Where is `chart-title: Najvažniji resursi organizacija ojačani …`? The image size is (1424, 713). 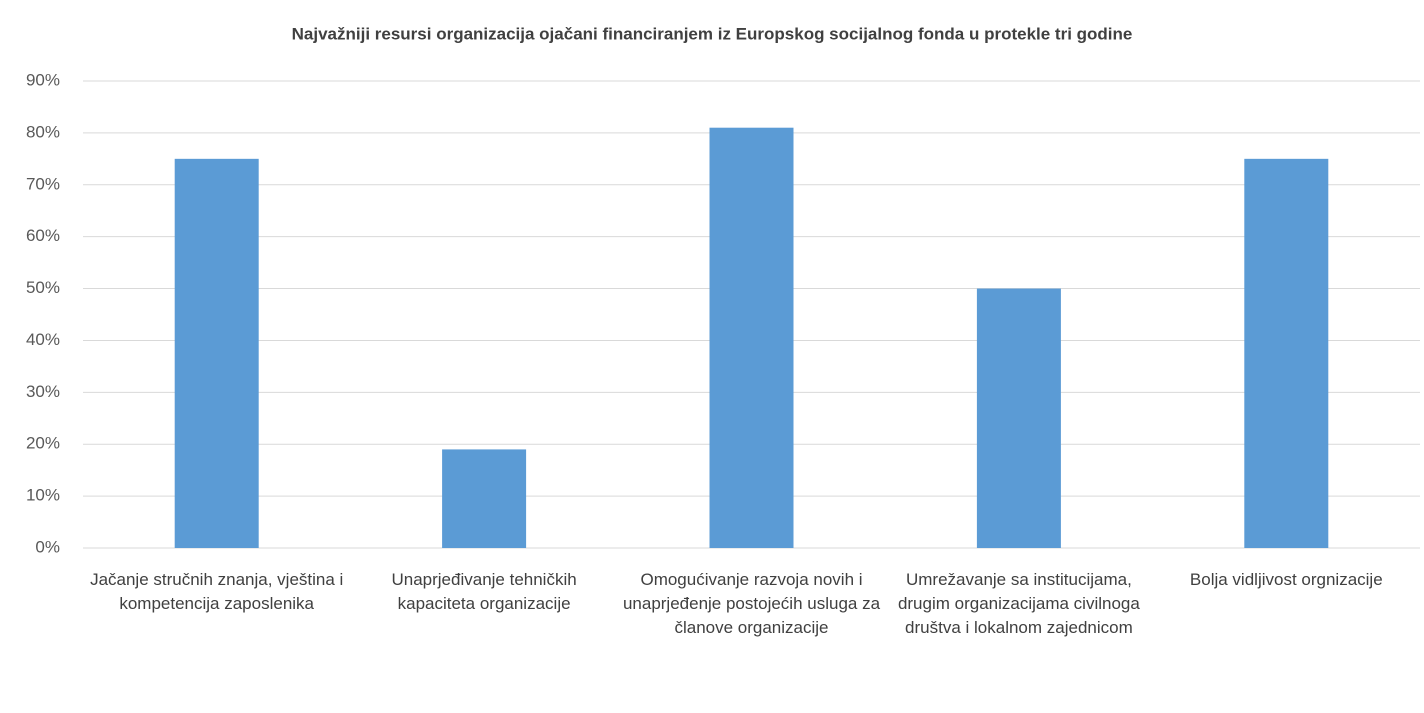
chart-title: Najvažniji resursi organizacija ojačani … is located at coordinates (712, 33).